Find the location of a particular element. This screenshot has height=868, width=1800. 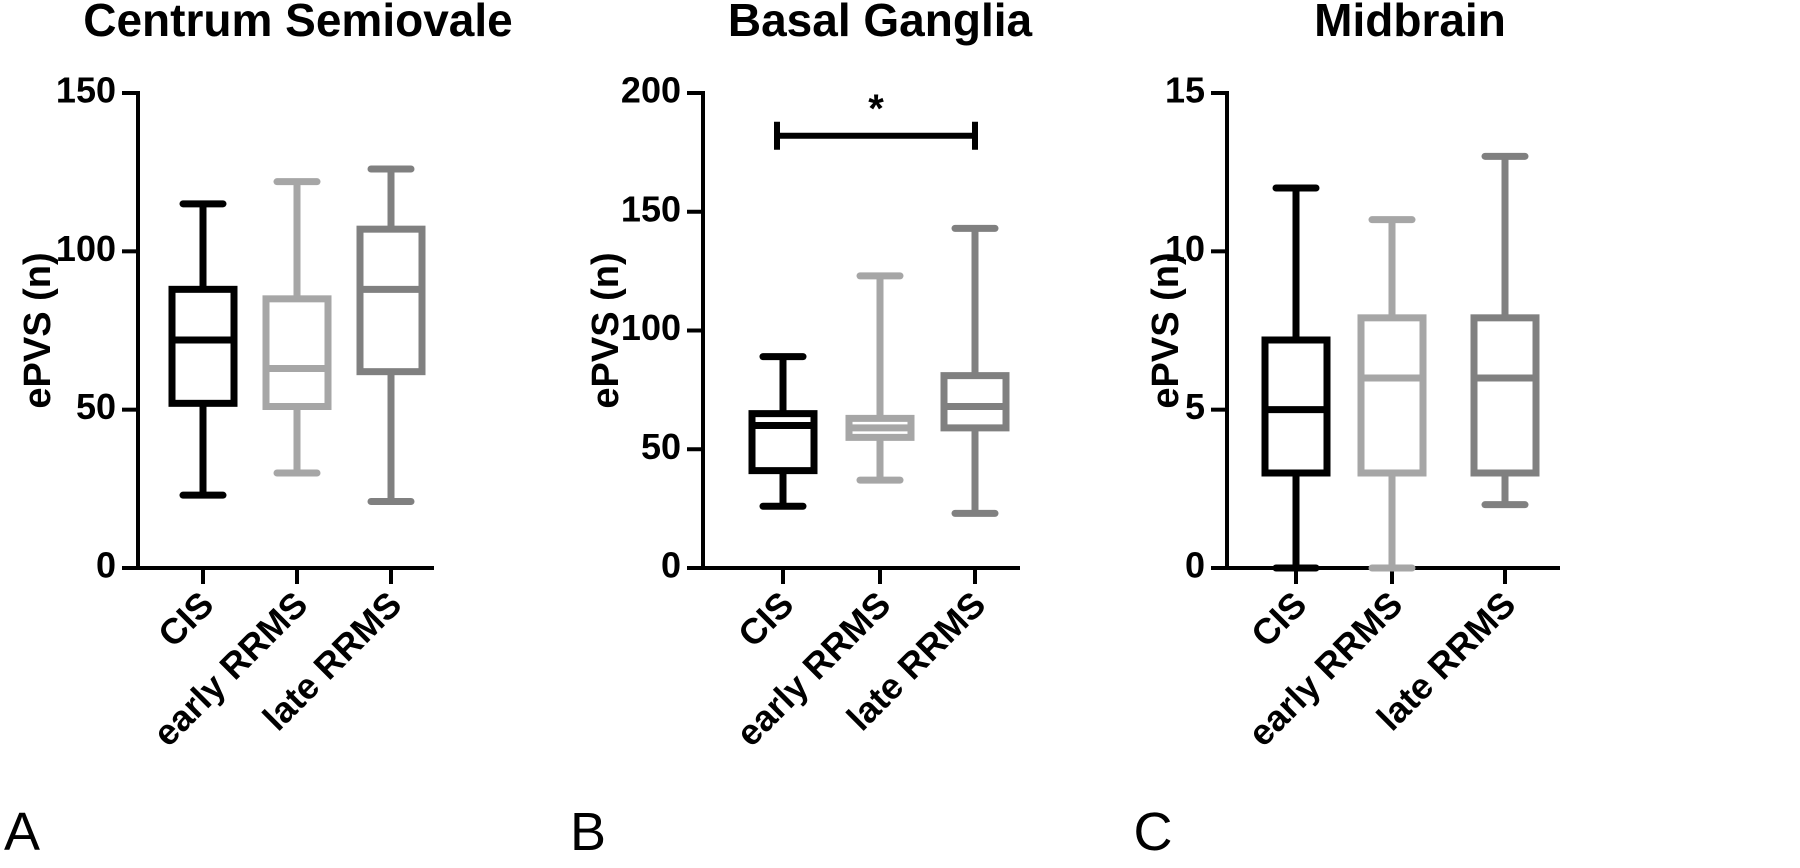

significance-bracket: * is located at coordinates (876, 118).